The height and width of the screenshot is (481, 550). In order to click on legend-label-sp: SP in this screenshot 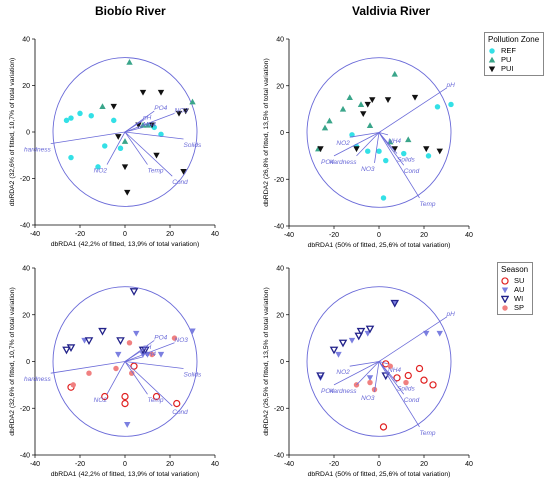, I will do `click(519, 307)`.